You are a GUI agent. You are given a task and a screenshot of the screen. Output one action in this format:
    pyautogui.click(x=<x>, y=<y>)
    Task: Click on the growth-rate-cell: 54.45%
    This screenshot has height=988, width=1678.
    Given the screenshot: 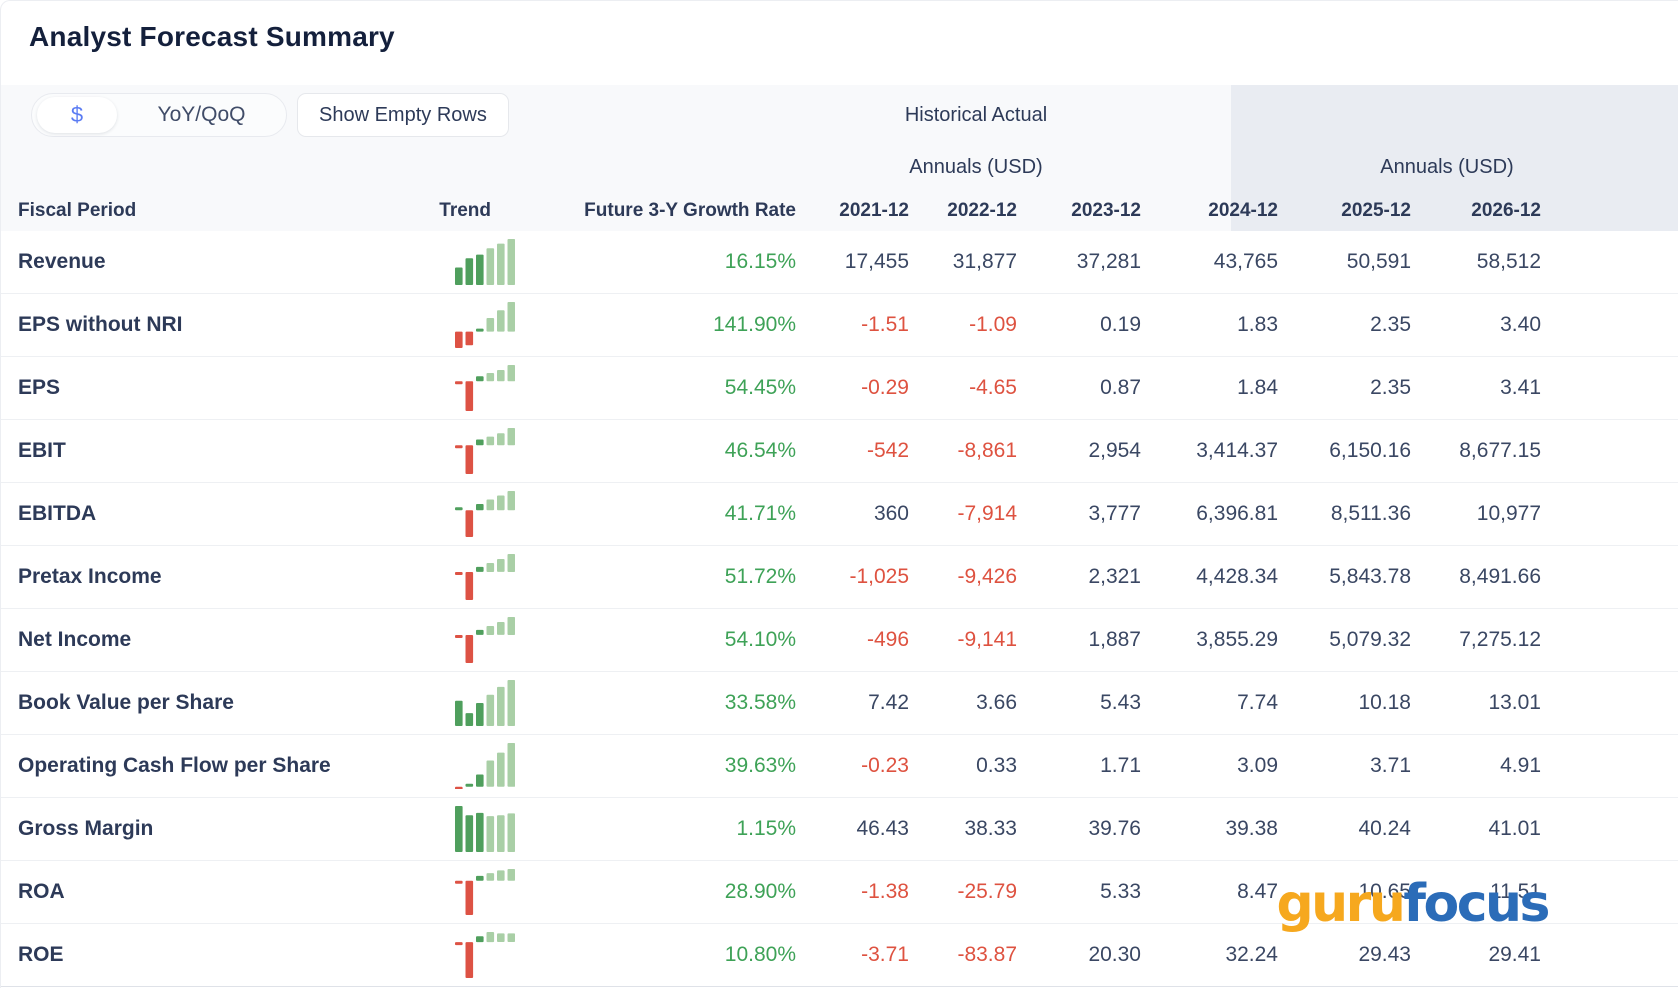 What is the action you would take?
    pyautogui.click(x=760, y=387)
    